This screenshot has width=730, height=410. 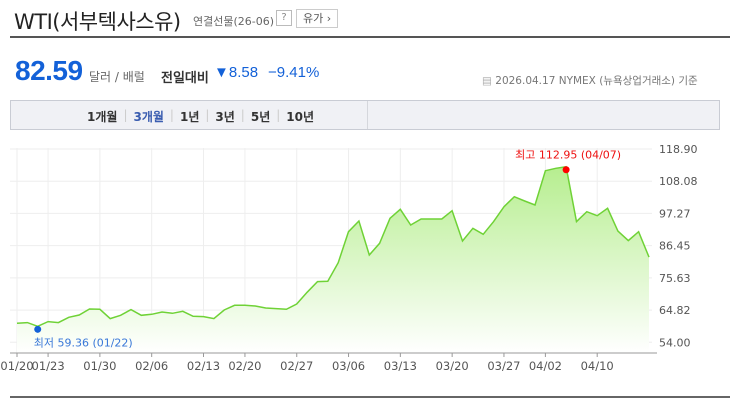 I want to click on page-title: WTI(서부텍사스유), so click(x=97, y=22).